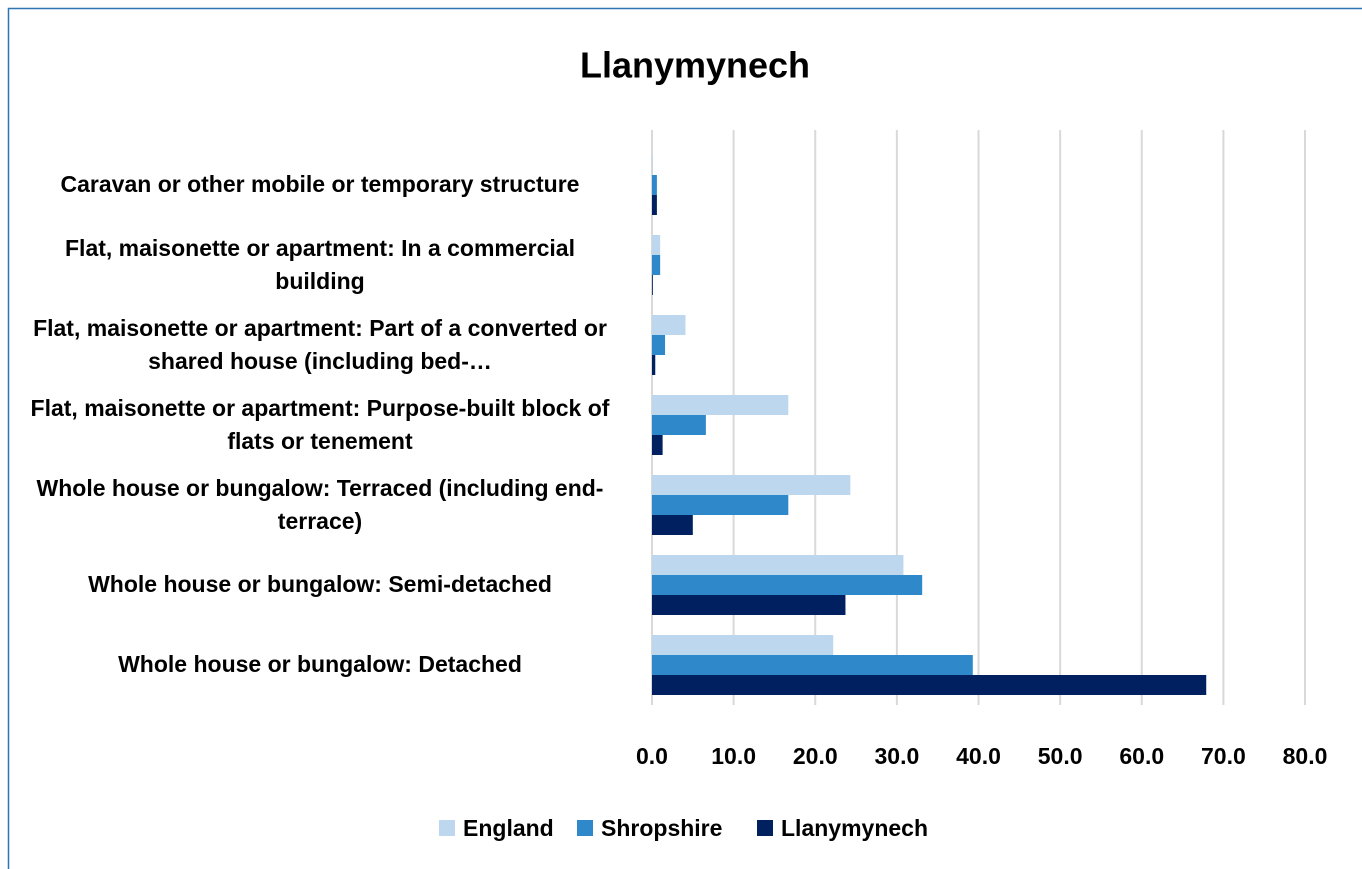  Describe the element at coordinates (815, 756) in the screenshot. I see `x-tick-label: 20.0` at that location.